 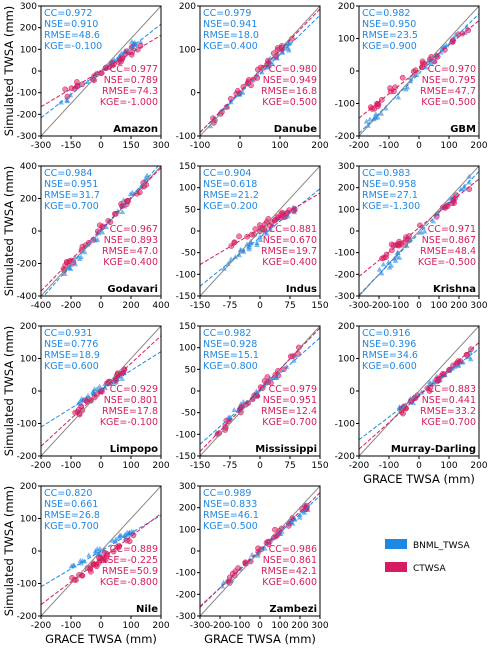 I want to click on y-tick-label: 50, so click(x=191, y=210).